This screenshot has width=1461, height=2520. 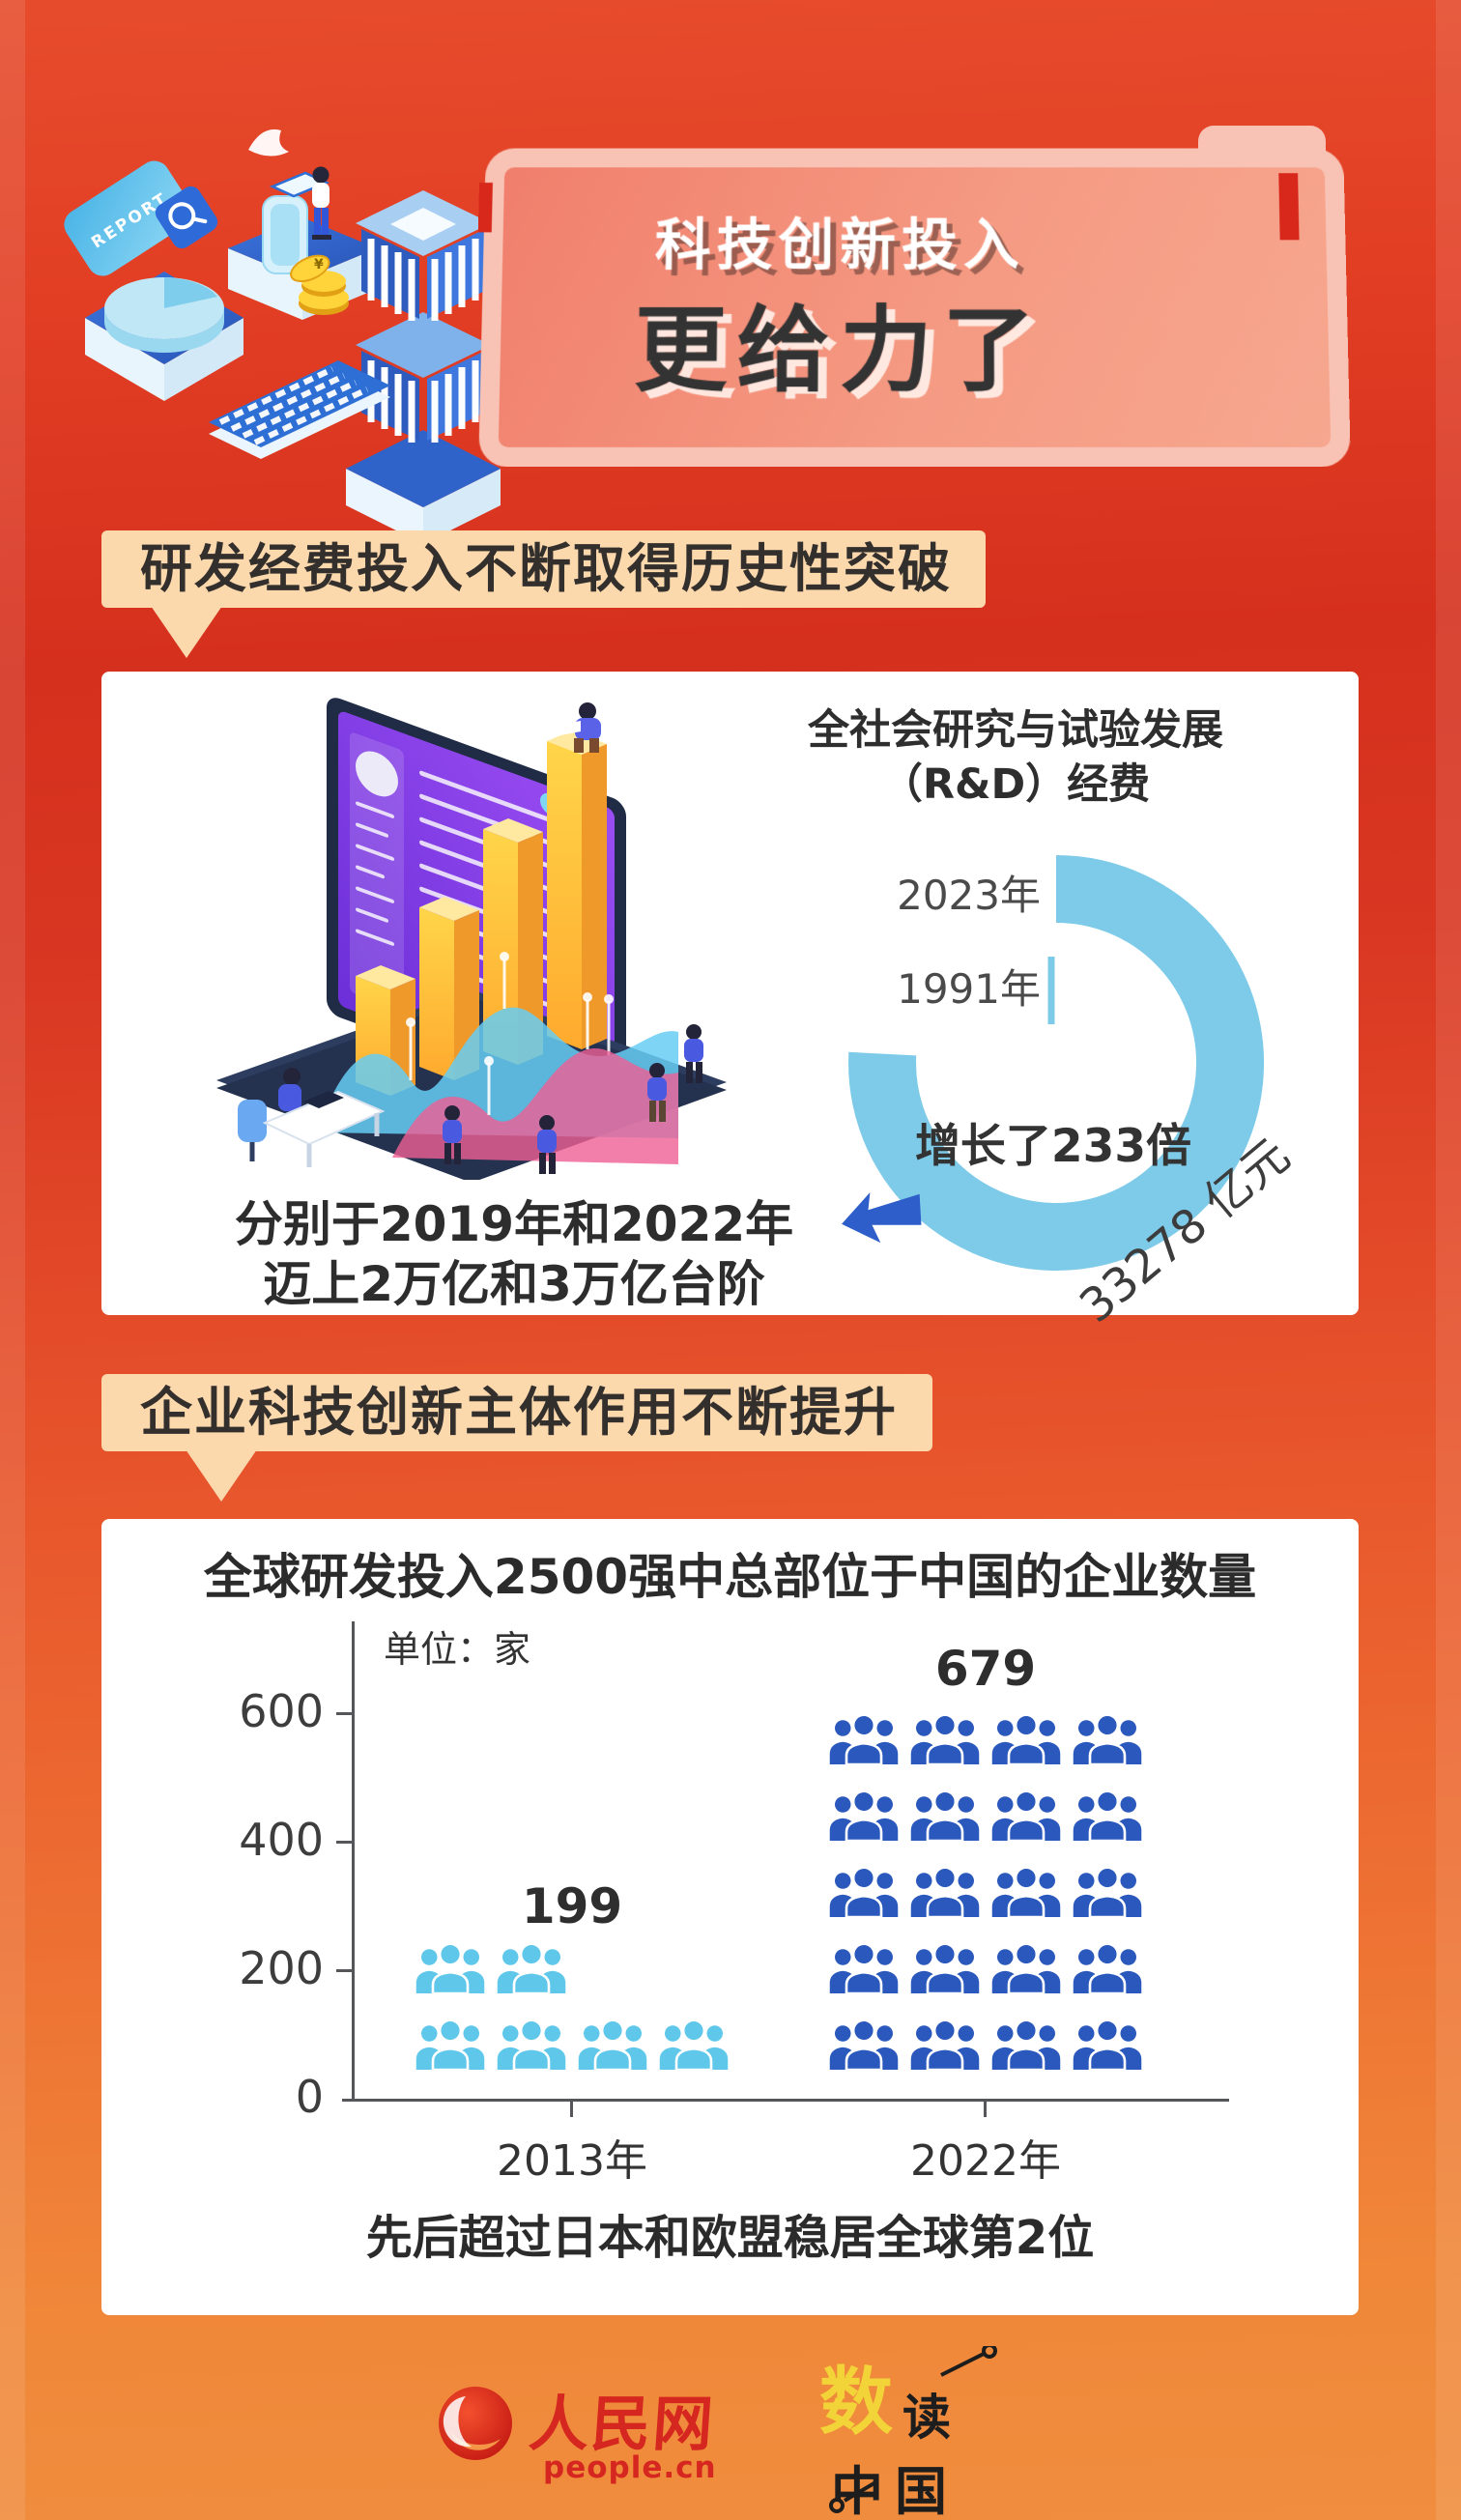 I want to click on shudu-zhongguo-text: 中国, so click(x=895, y=2491).